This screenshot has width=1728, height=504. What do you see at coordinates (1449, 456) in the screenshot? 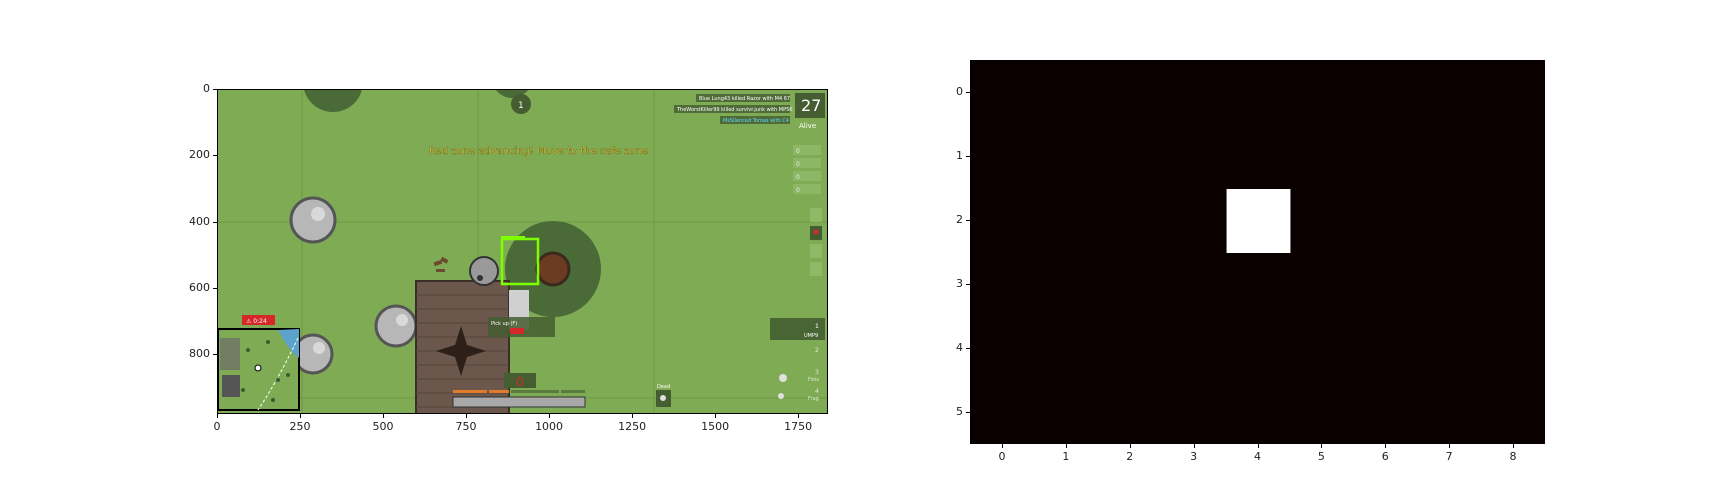
I see `heatmap-x-tick-label: 7` at bounding box center [1449, 456].